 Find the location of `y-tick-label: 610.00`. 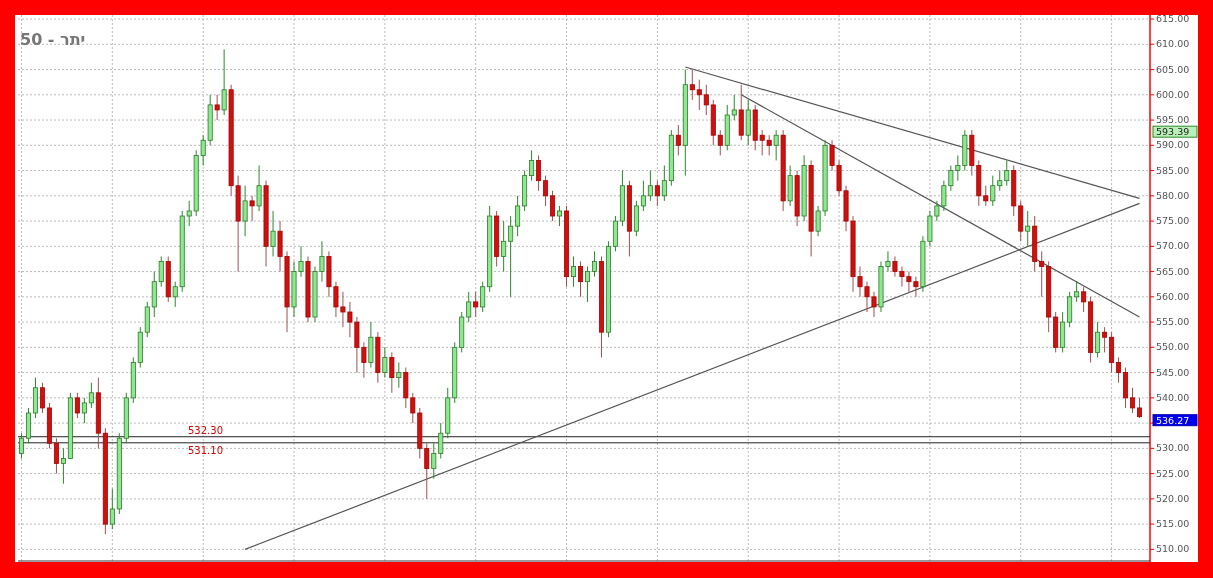

y-tick-label: 610.00 is located at coordinates (1173, 44).